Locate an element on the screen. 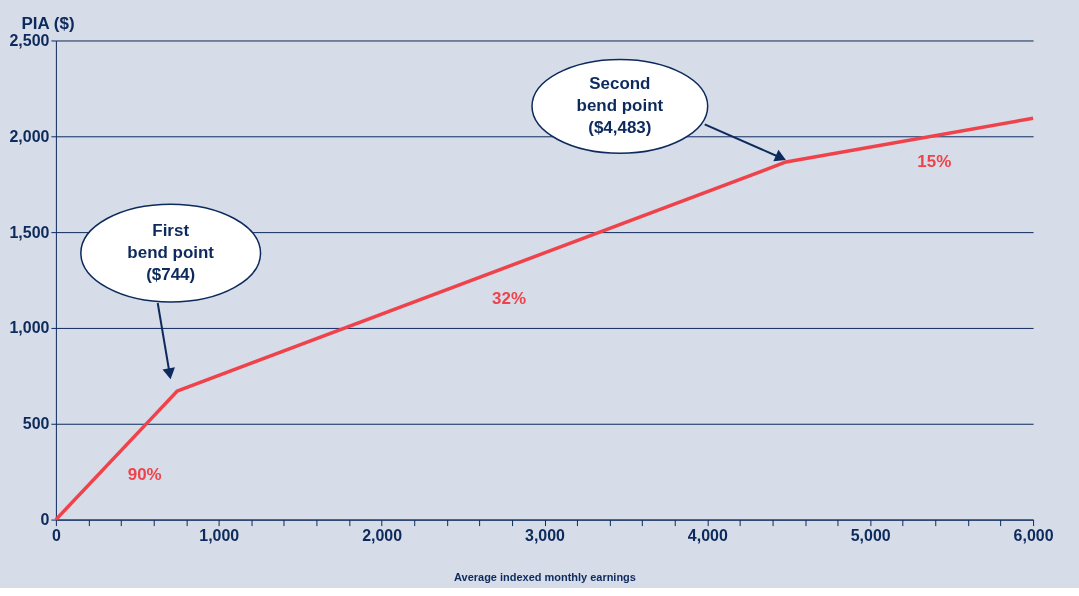  annotation: 32% is located at coordinates (509, 298).